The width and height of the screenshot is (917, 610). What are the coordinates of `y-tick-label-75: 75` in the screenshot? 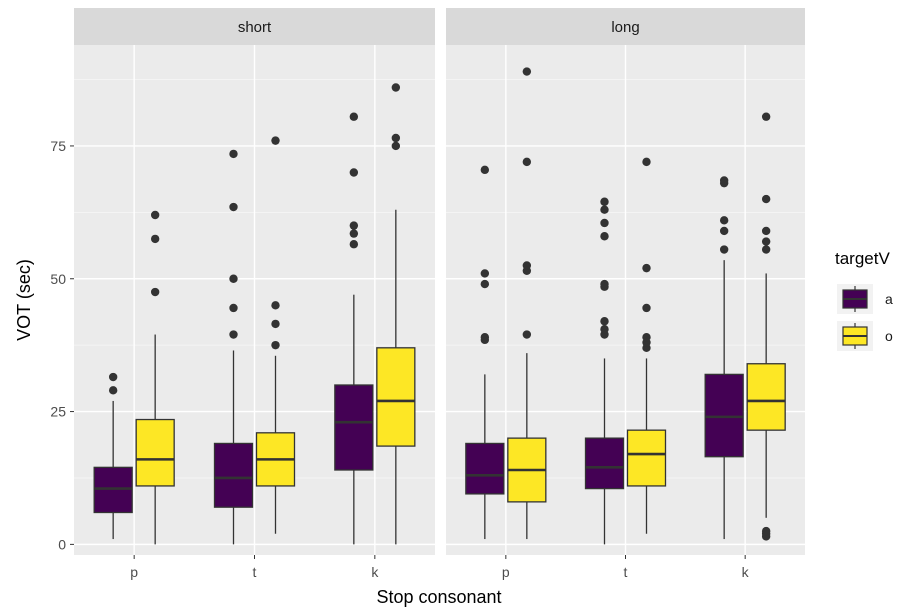 It's located at (58, 146).